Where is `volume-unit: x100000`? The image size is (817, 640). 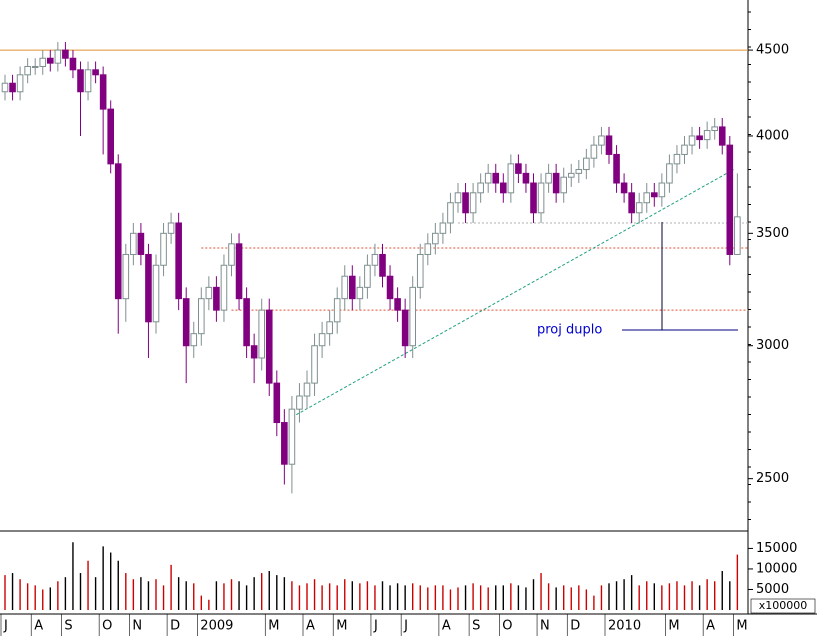
volume-unit: x100000 is located at coordinates (783, 605).